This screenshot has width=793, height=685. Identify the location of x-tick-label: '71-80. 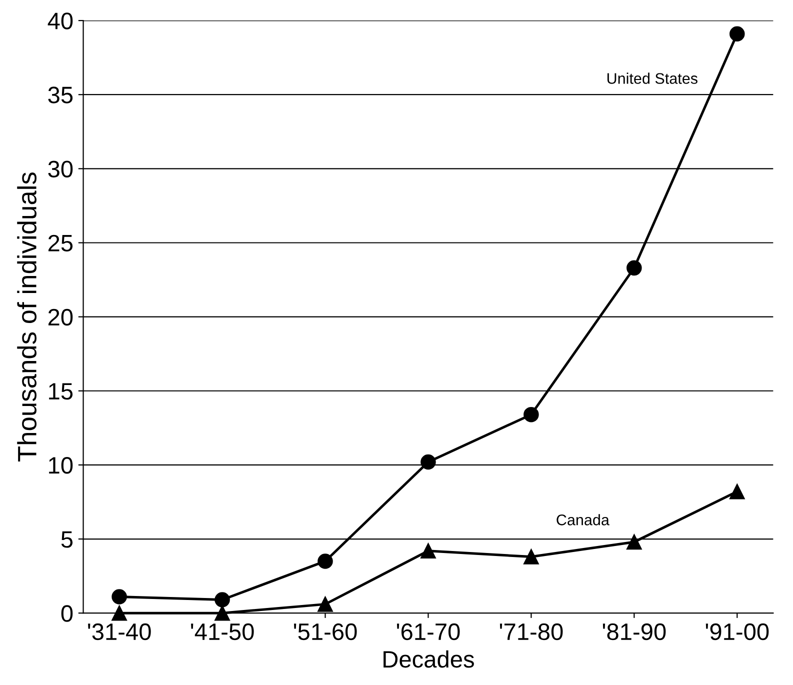
(531, 631).